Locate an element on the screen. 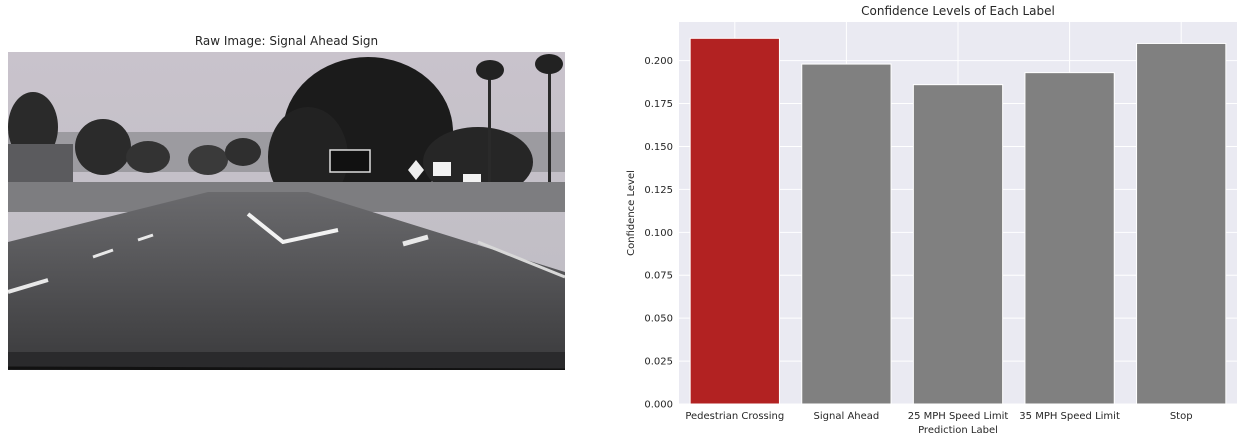  bar-stop is located at coordinates (1181, 223).